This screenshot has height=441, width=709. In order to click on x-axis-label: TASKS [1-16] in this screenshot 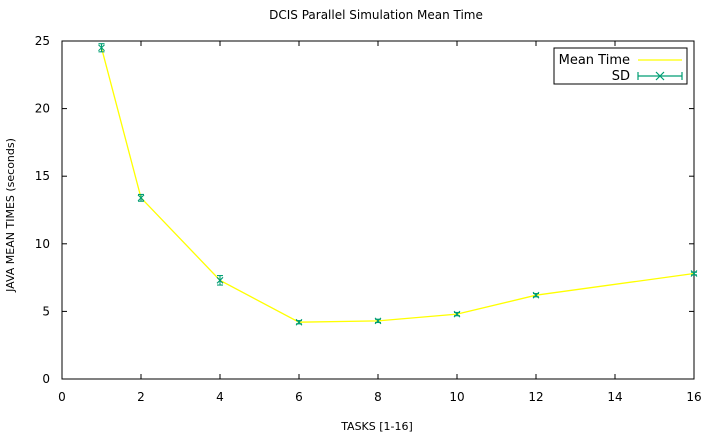, I will do `click(376, 426)`.